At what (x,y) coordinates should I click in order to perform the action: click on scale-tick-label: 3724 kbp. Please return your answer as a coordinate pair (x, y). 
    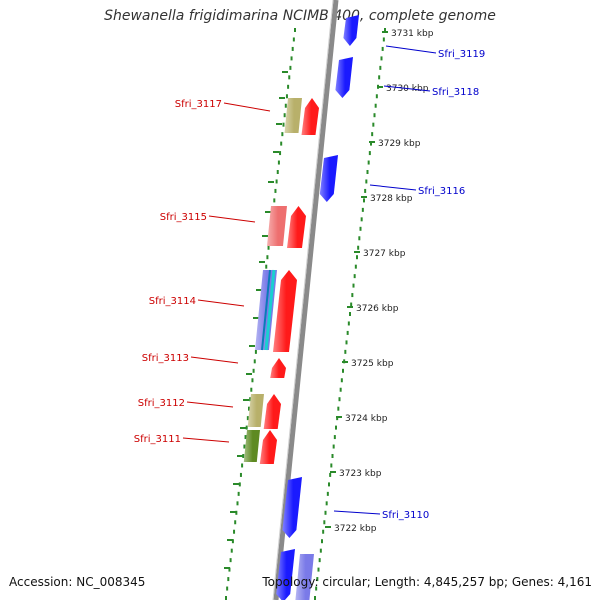
    Looking at the image, I should click on (366, 419).